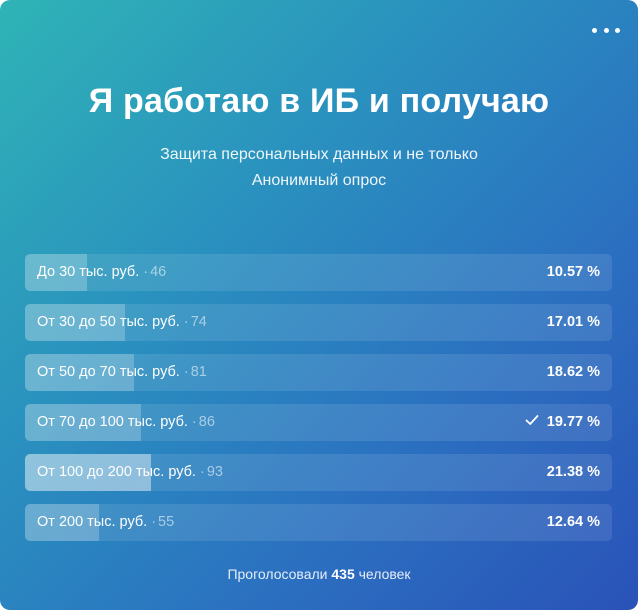 The height and width of the screenshot is (612, 640). Describe the element at coordinates (343, 574) in the screenshot. I see `total-votes: 435` at that location.